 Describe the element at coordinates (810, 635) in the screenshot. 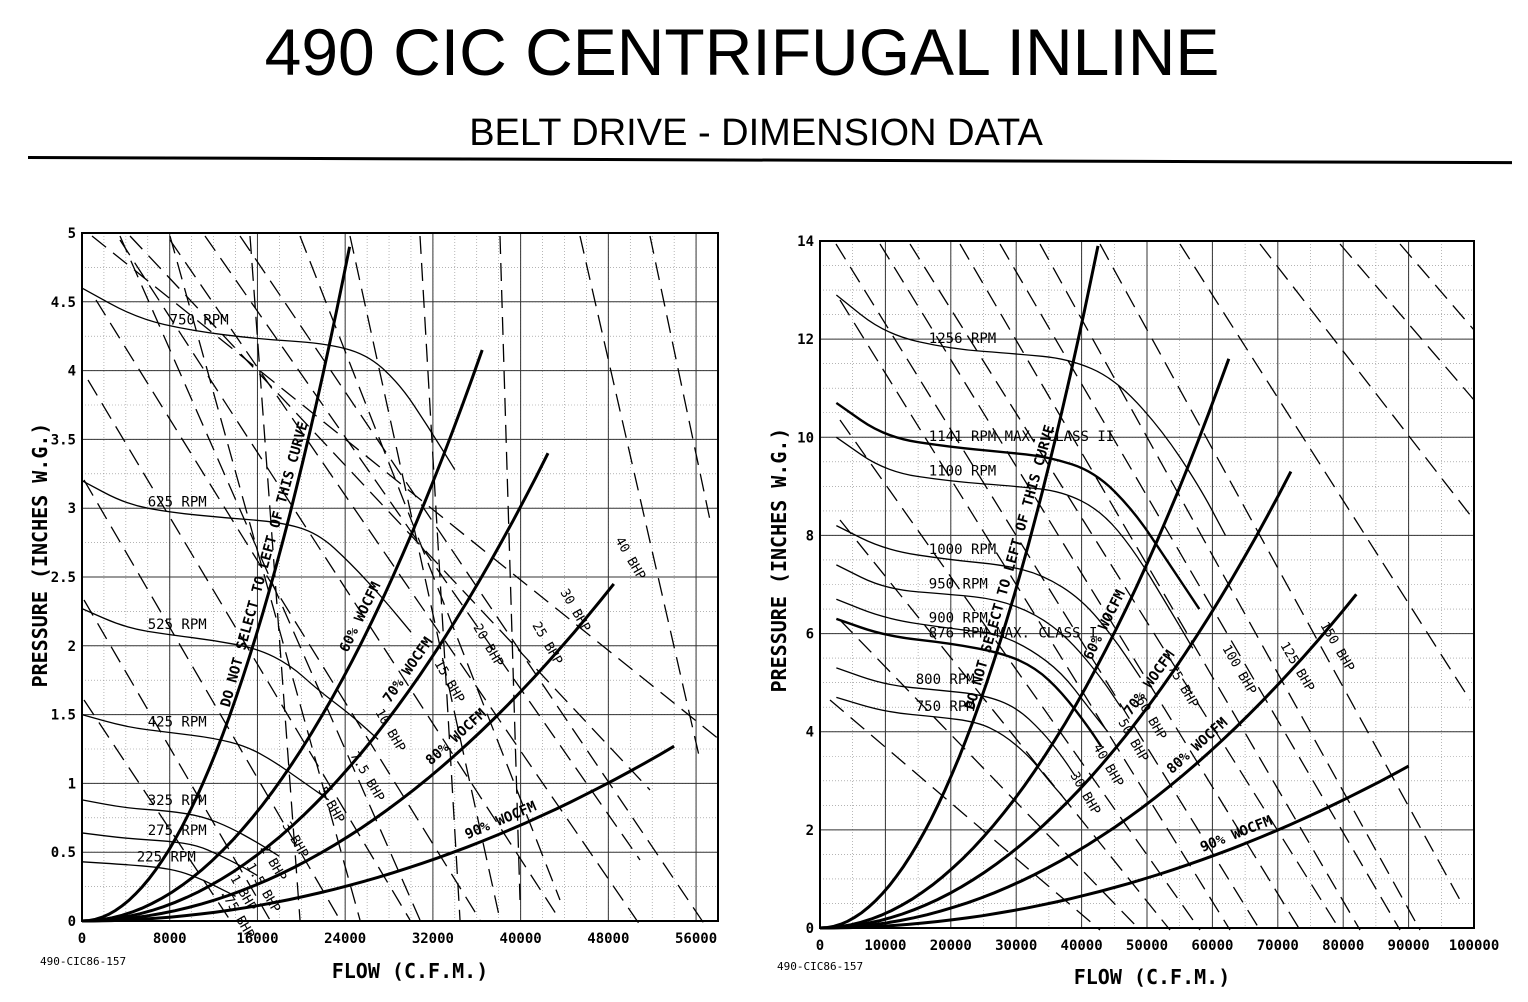

I see `y-tick-label: 6` at that location.